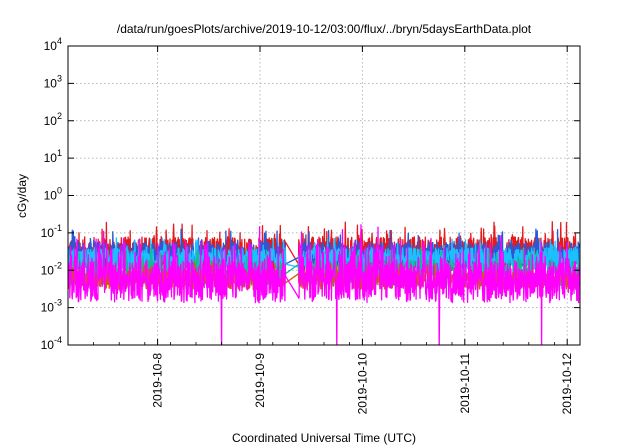  I want to click on x-tick-label: 2019-10-10, so click(362, 384).